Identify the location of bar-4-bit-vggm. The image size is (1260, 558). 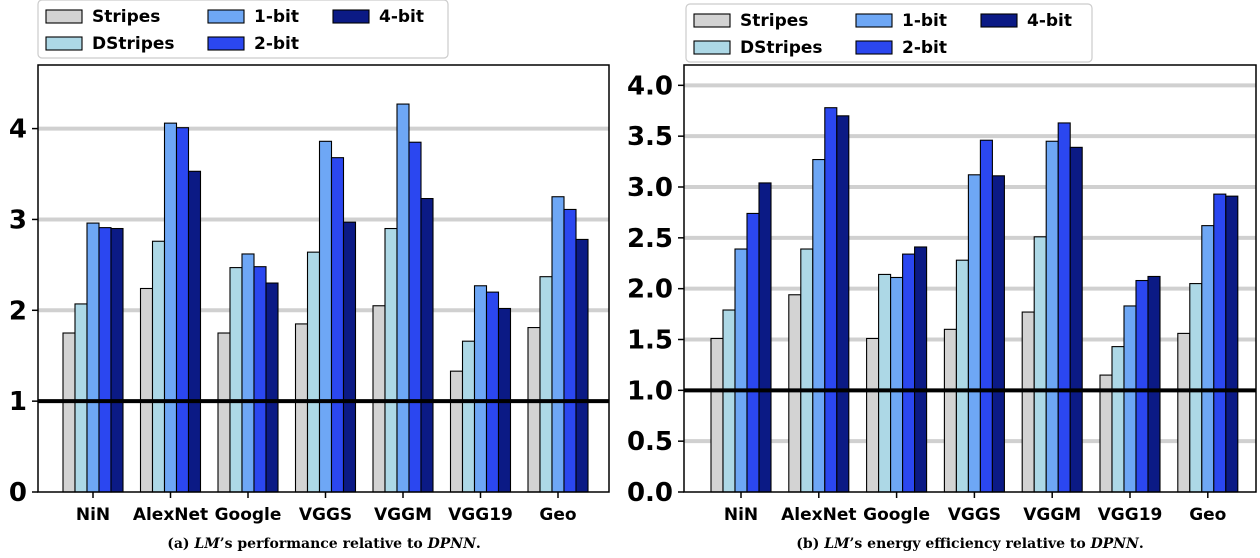
(1076, 319).